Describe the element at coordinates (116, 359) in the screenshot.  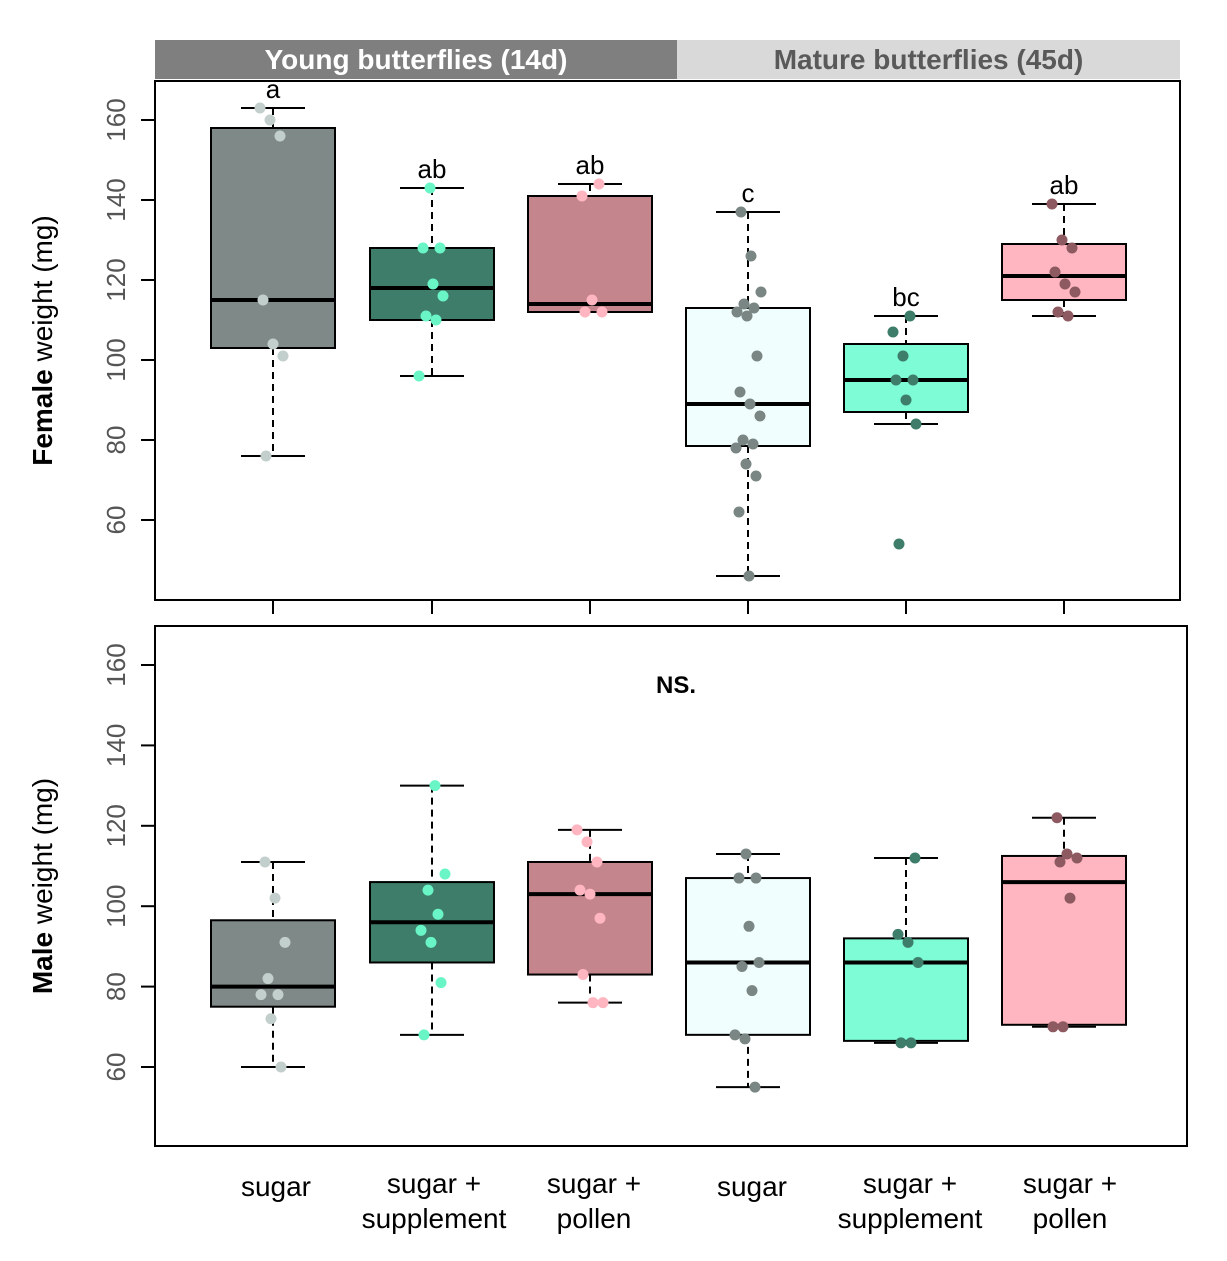
I see `y-tick-label: 100` at that location.